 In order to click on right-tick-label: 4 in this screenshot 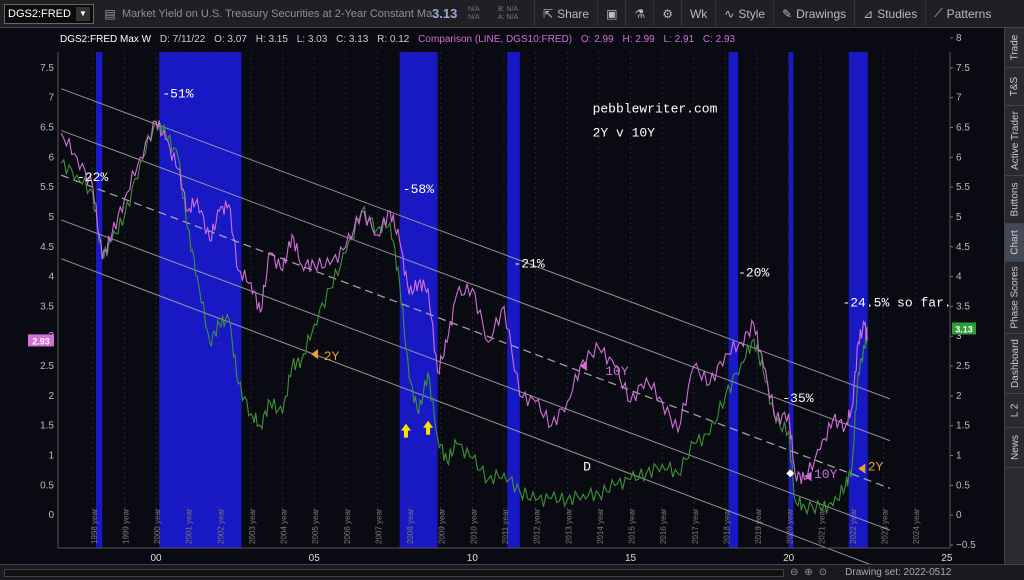, I will do `click(959, 277)`.